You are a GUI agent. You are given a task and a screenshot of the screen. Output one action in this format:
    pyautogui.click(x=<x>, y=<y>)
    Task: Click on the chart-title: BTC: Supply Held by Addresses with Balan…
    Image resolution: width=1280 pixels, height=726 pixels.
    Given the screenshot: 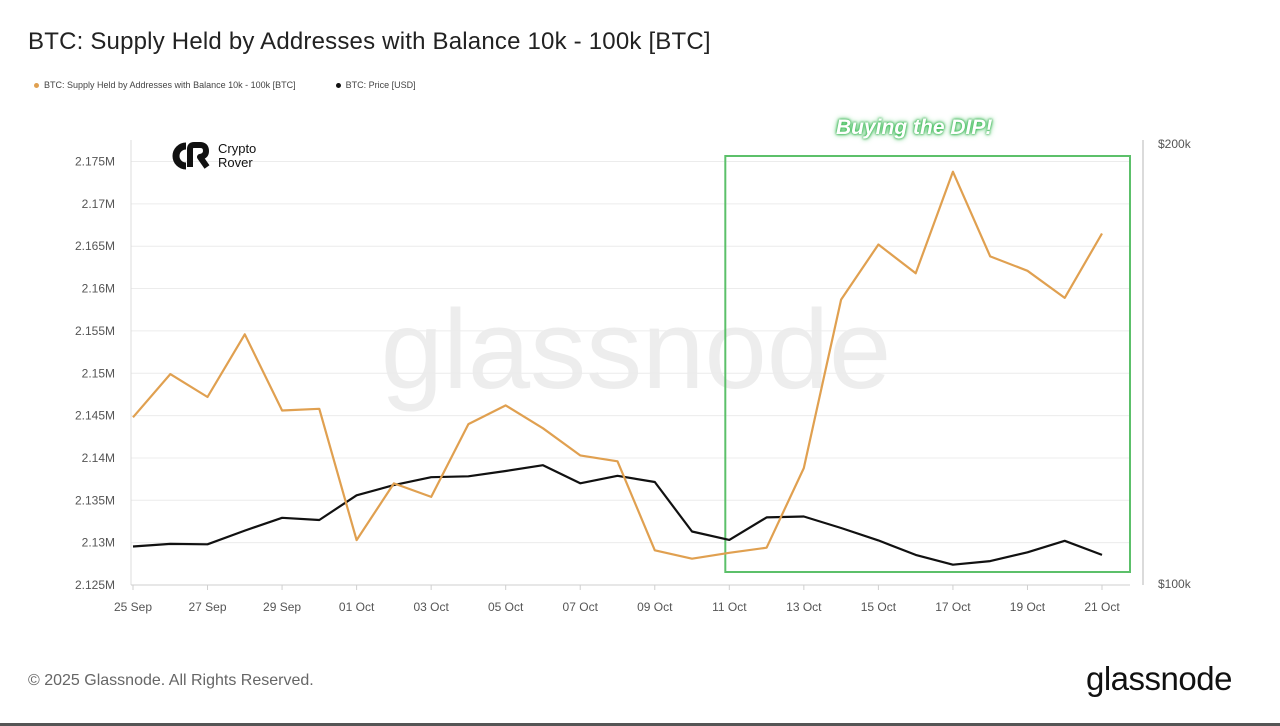 What is the action you would take?
    pyautogui.click(x=369, y=41)
    